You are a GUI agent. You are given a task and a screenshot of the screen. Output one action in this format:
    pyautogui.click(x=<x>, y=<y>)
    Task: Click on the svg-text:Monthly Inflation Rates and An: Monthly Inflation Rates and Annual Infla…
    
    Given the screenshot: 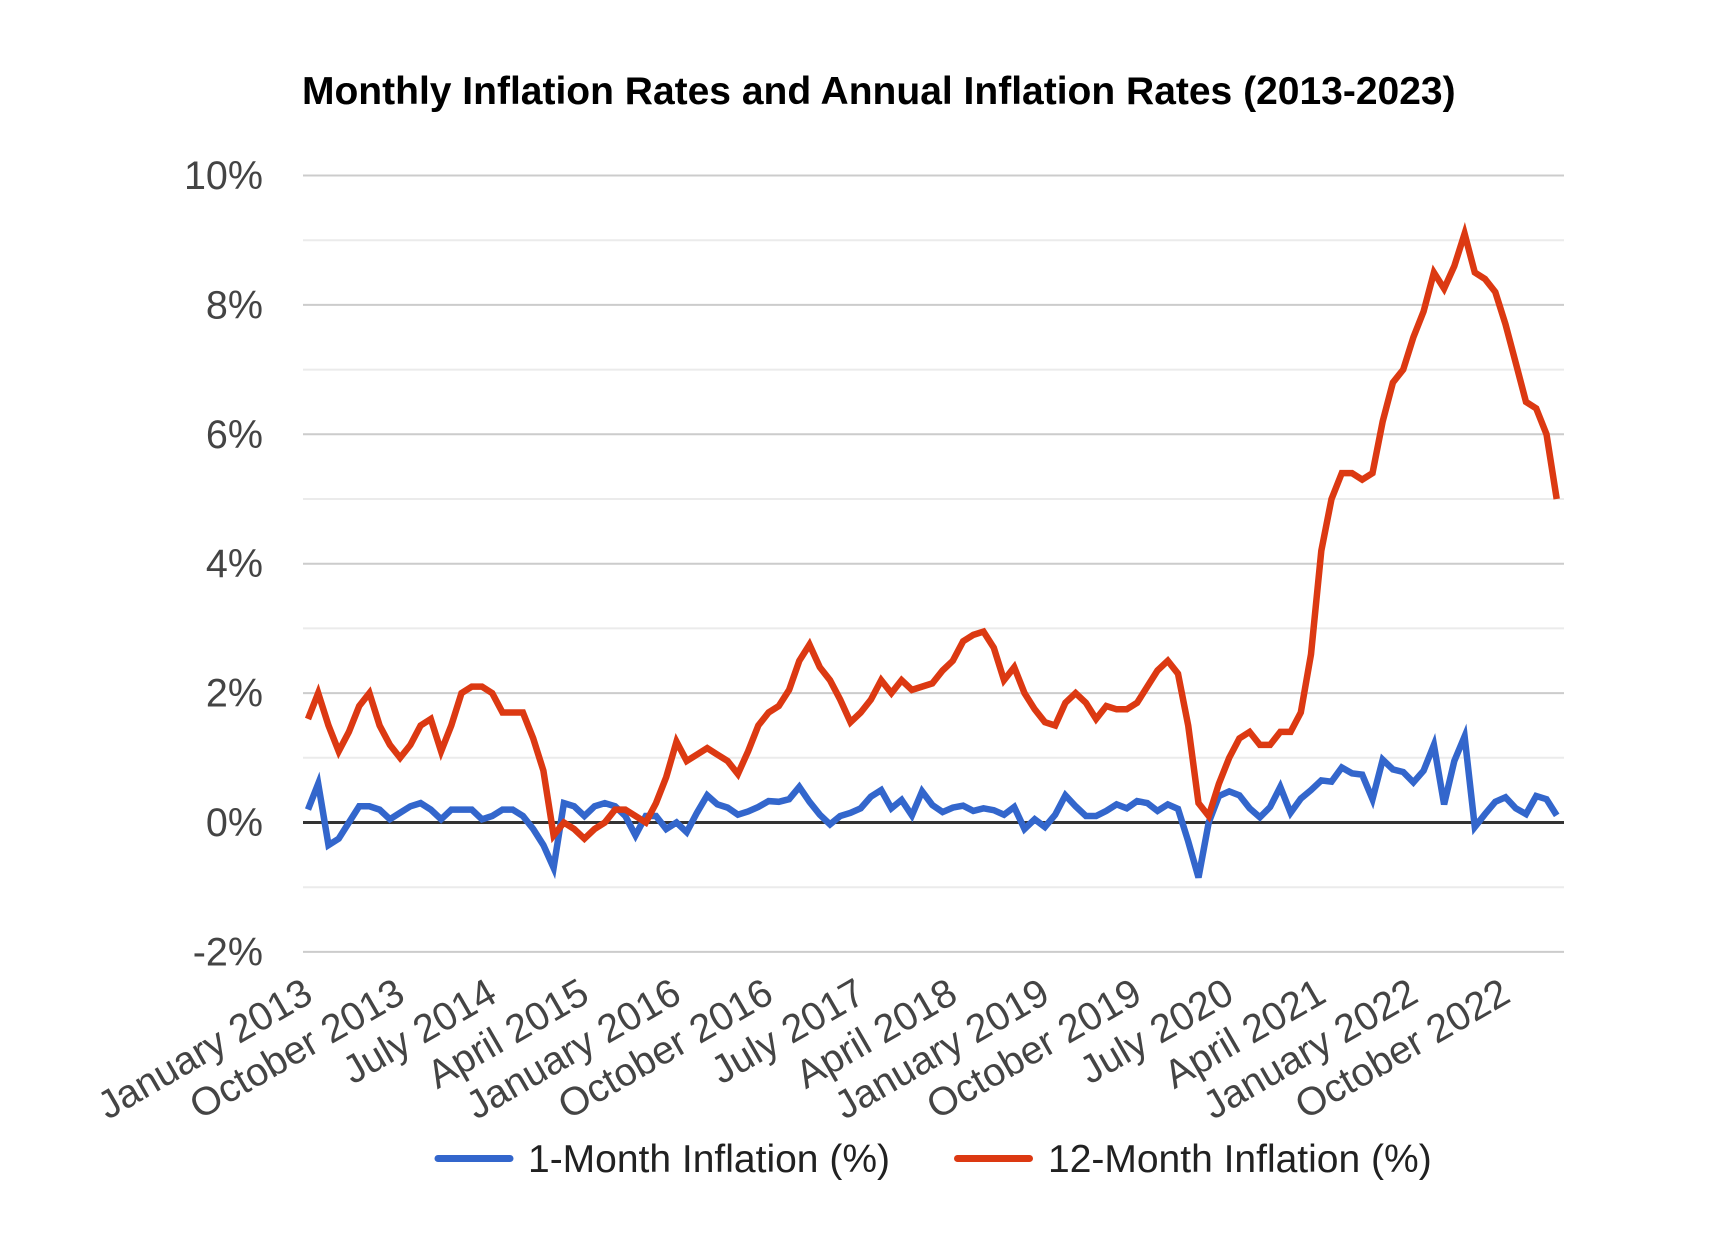 What is the action you would take?
    pyautogui.click(x=879, y=91)
    